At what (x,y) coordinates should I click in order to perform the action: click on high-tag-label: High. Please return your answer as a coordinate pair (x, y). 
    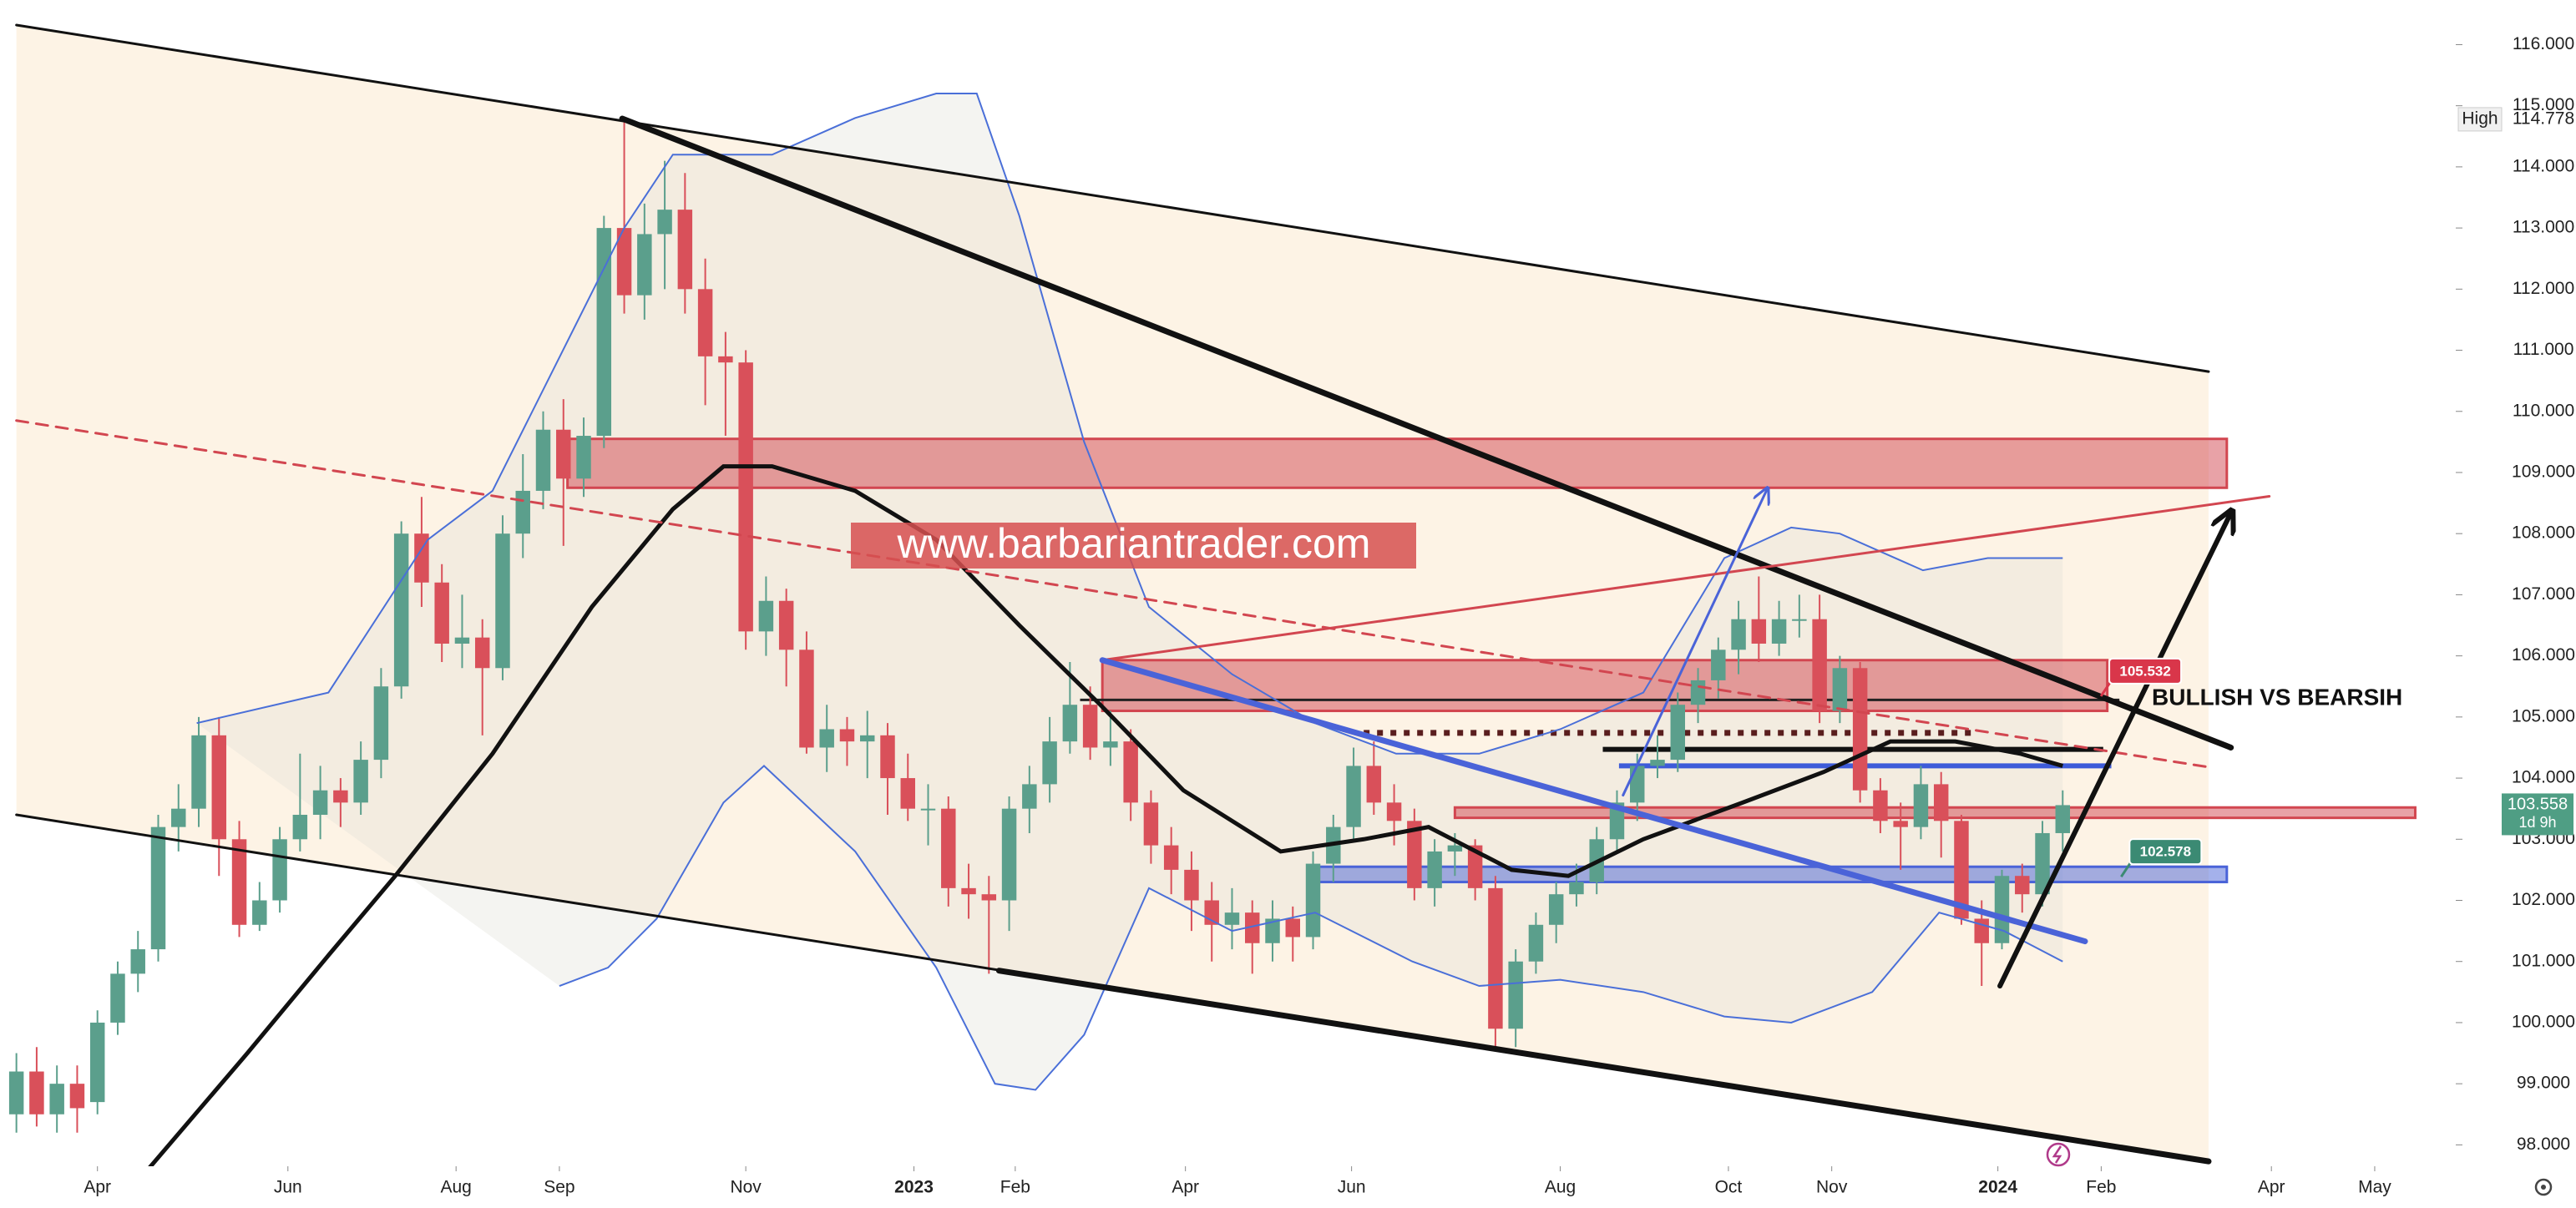
    Looking at the image, I should click on (2480, 118).